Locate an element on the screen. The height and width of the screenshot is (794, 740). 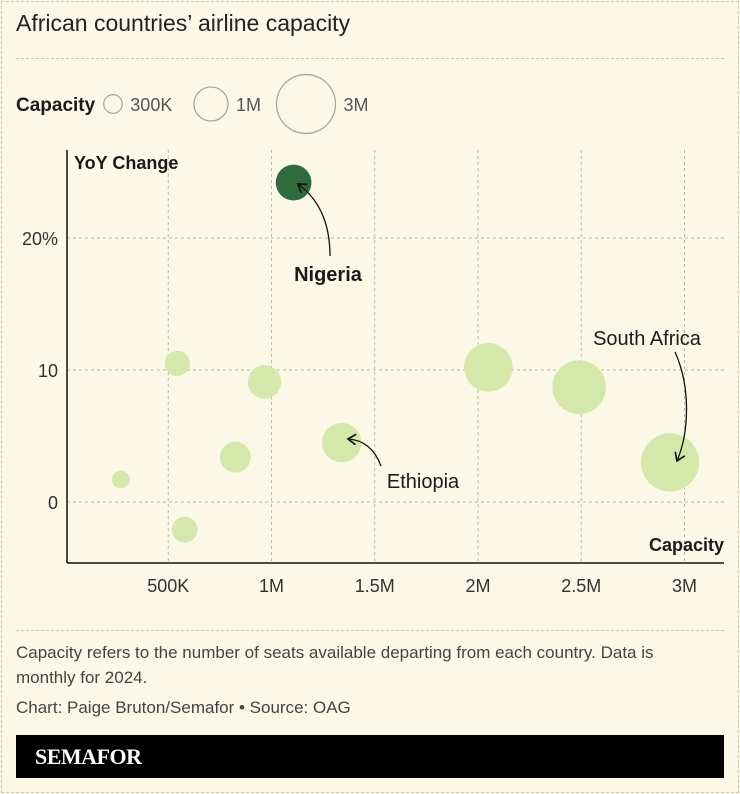
x-tick-label: 3M is located at coordinates (684, 586).